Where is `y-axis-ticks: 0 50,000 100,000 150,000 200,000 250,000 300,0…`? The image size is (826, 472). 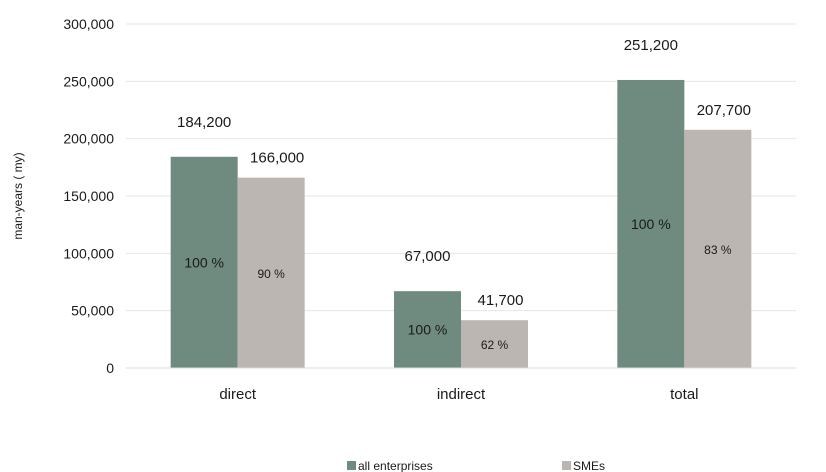 y-axis-ticks: 0 50,000 100,000 150,000 200,000 250,000 300,0… is located at coordinates (88, 196).